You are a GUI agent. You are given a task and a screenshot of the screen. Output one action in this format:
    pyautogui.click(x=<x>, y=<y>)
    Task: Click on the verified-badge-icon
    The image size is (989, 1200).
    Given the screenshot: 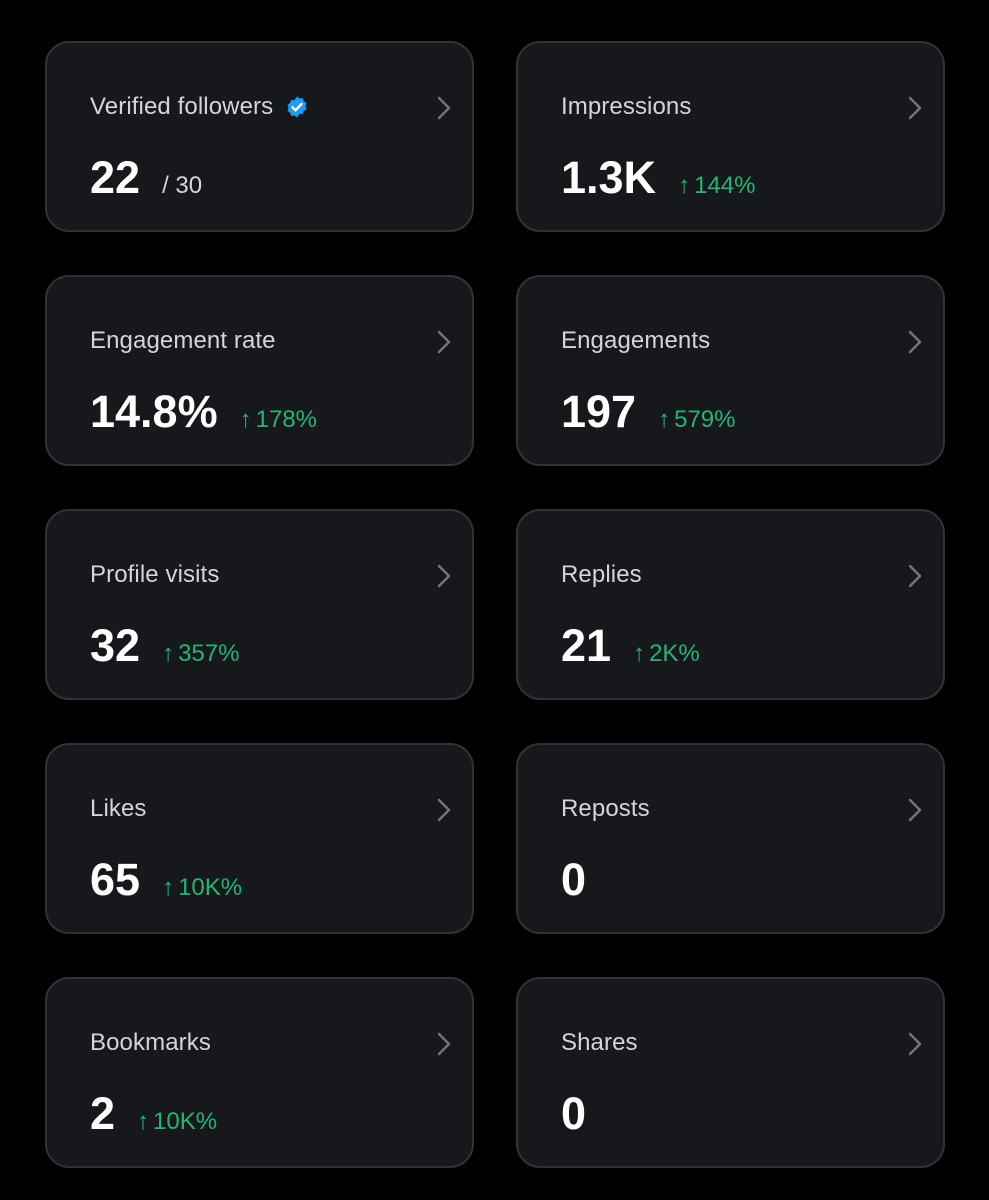 What is the action you would take?
    pyautogui.click(x=297, y=107)
    